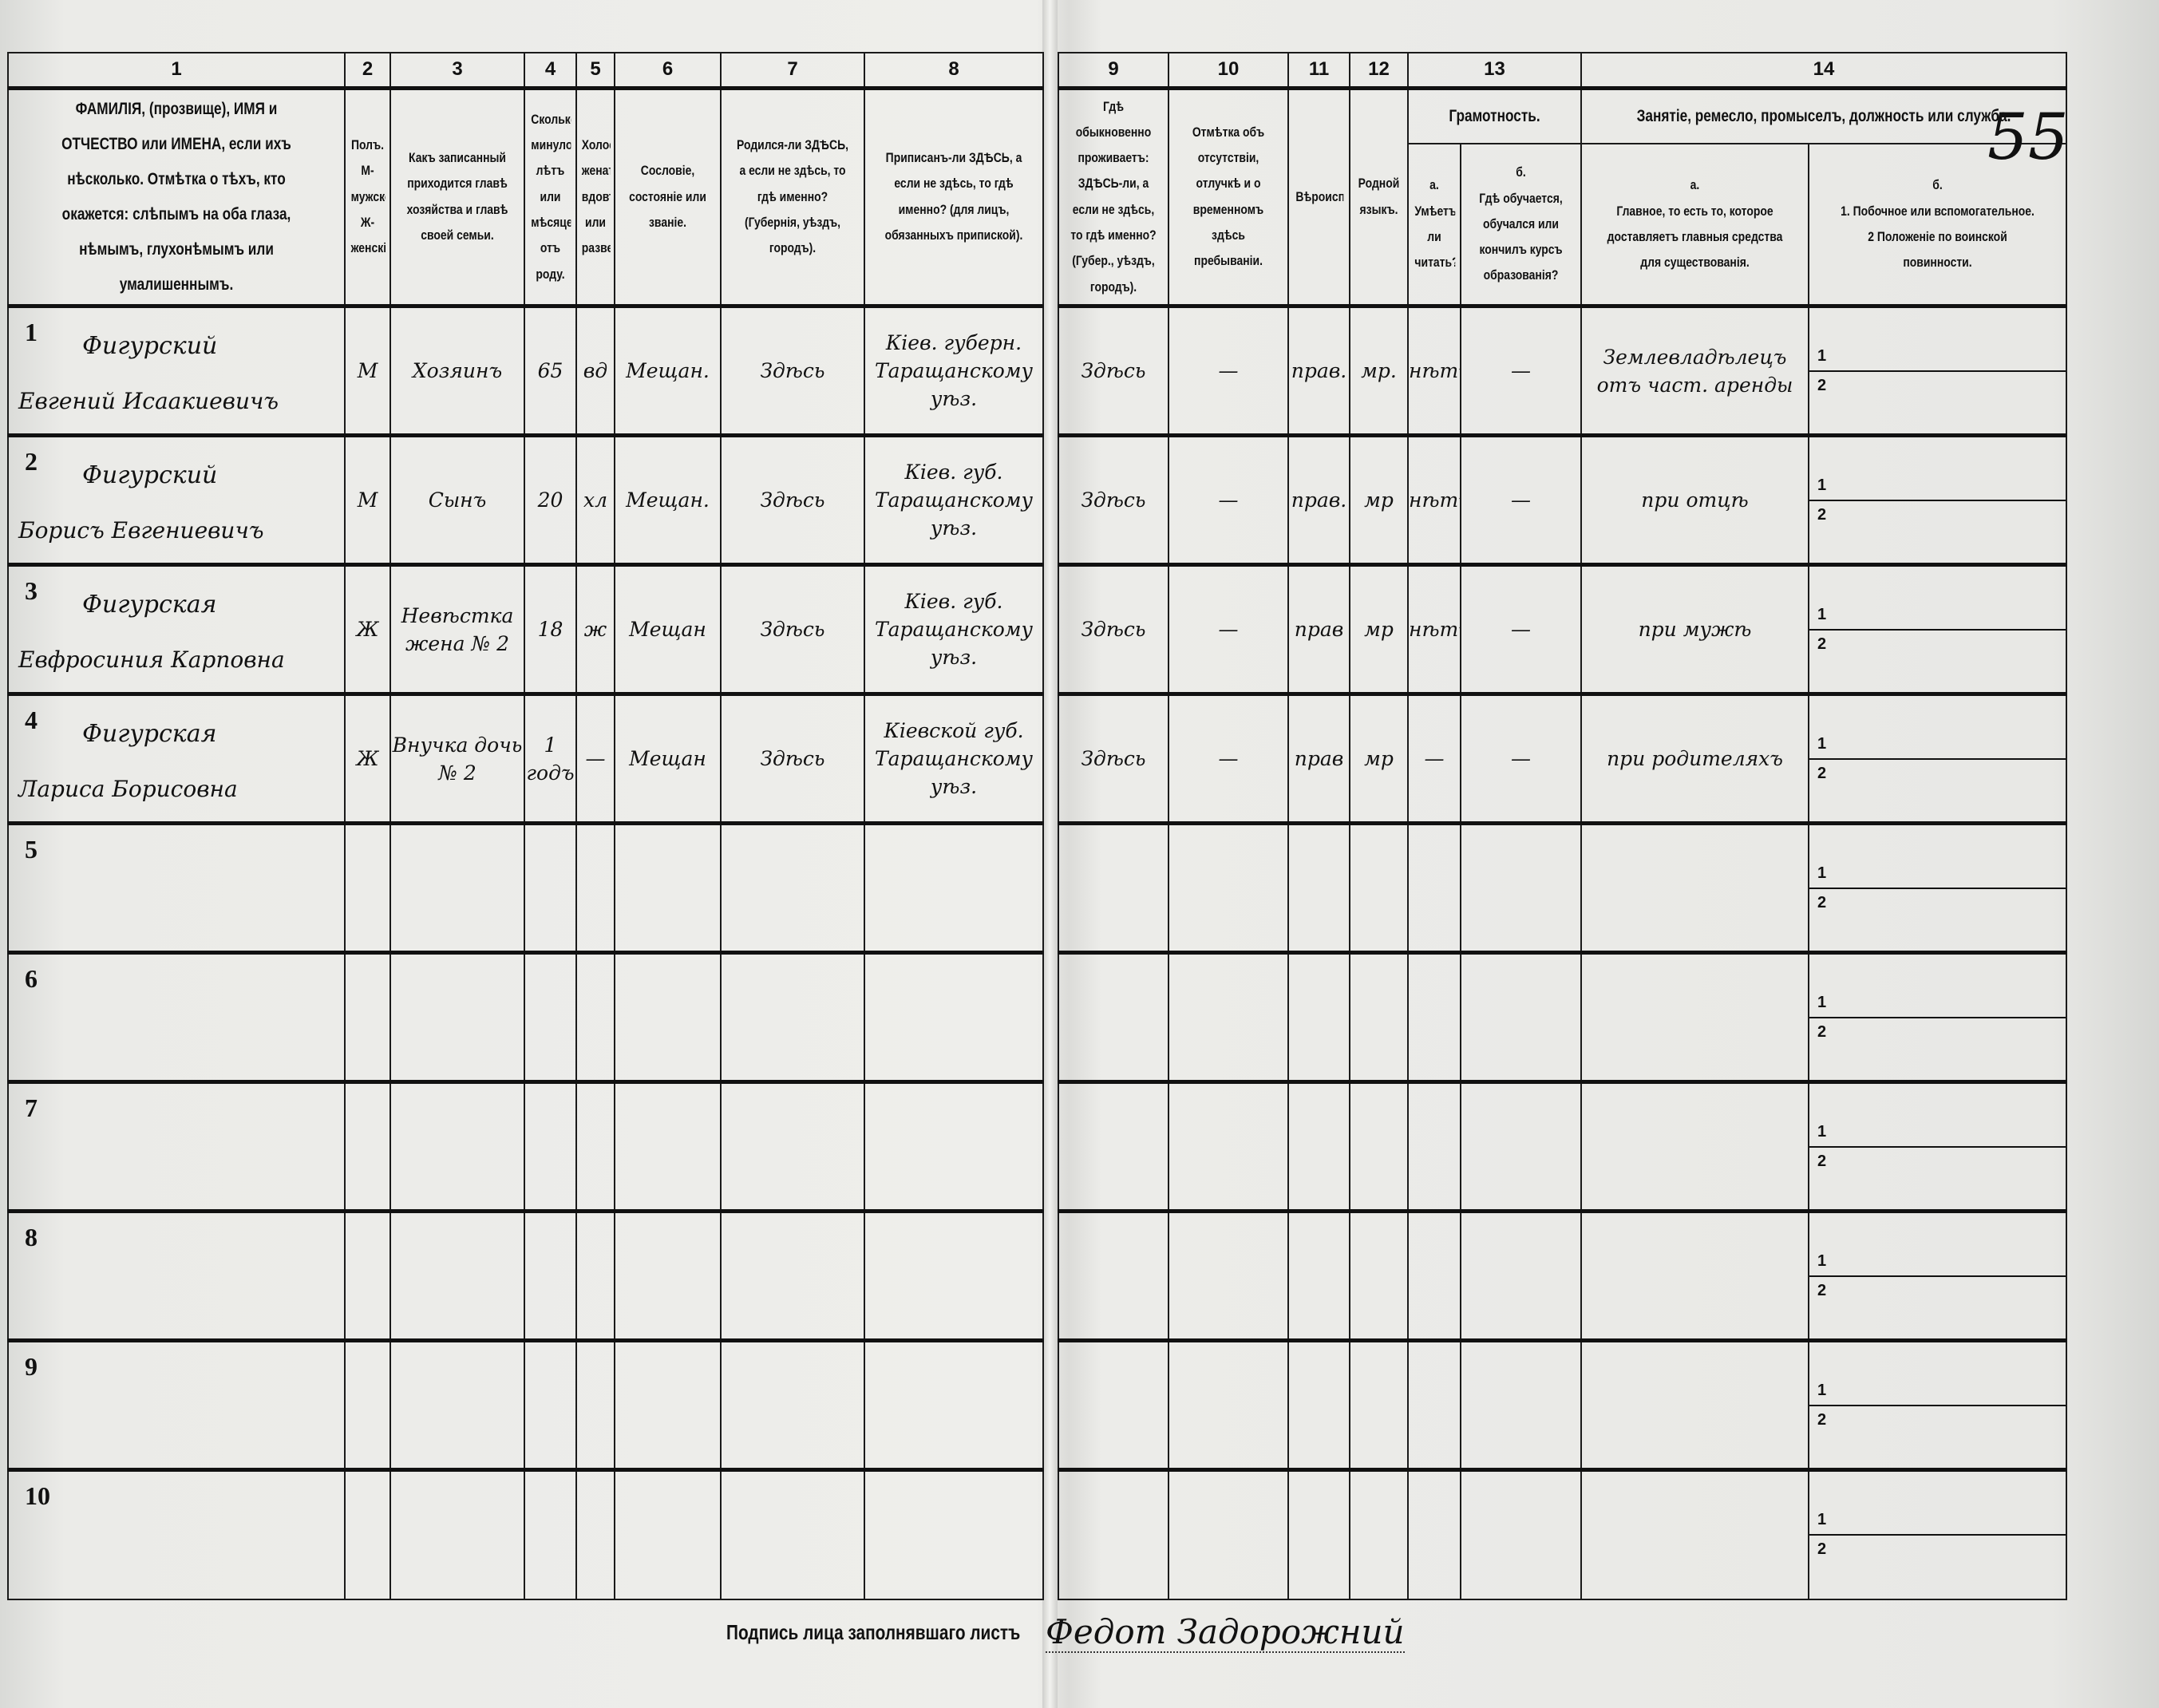 The width and height of the screenshot is (2159, 1708). I want to click on col-num: 3, so click(457, 71).